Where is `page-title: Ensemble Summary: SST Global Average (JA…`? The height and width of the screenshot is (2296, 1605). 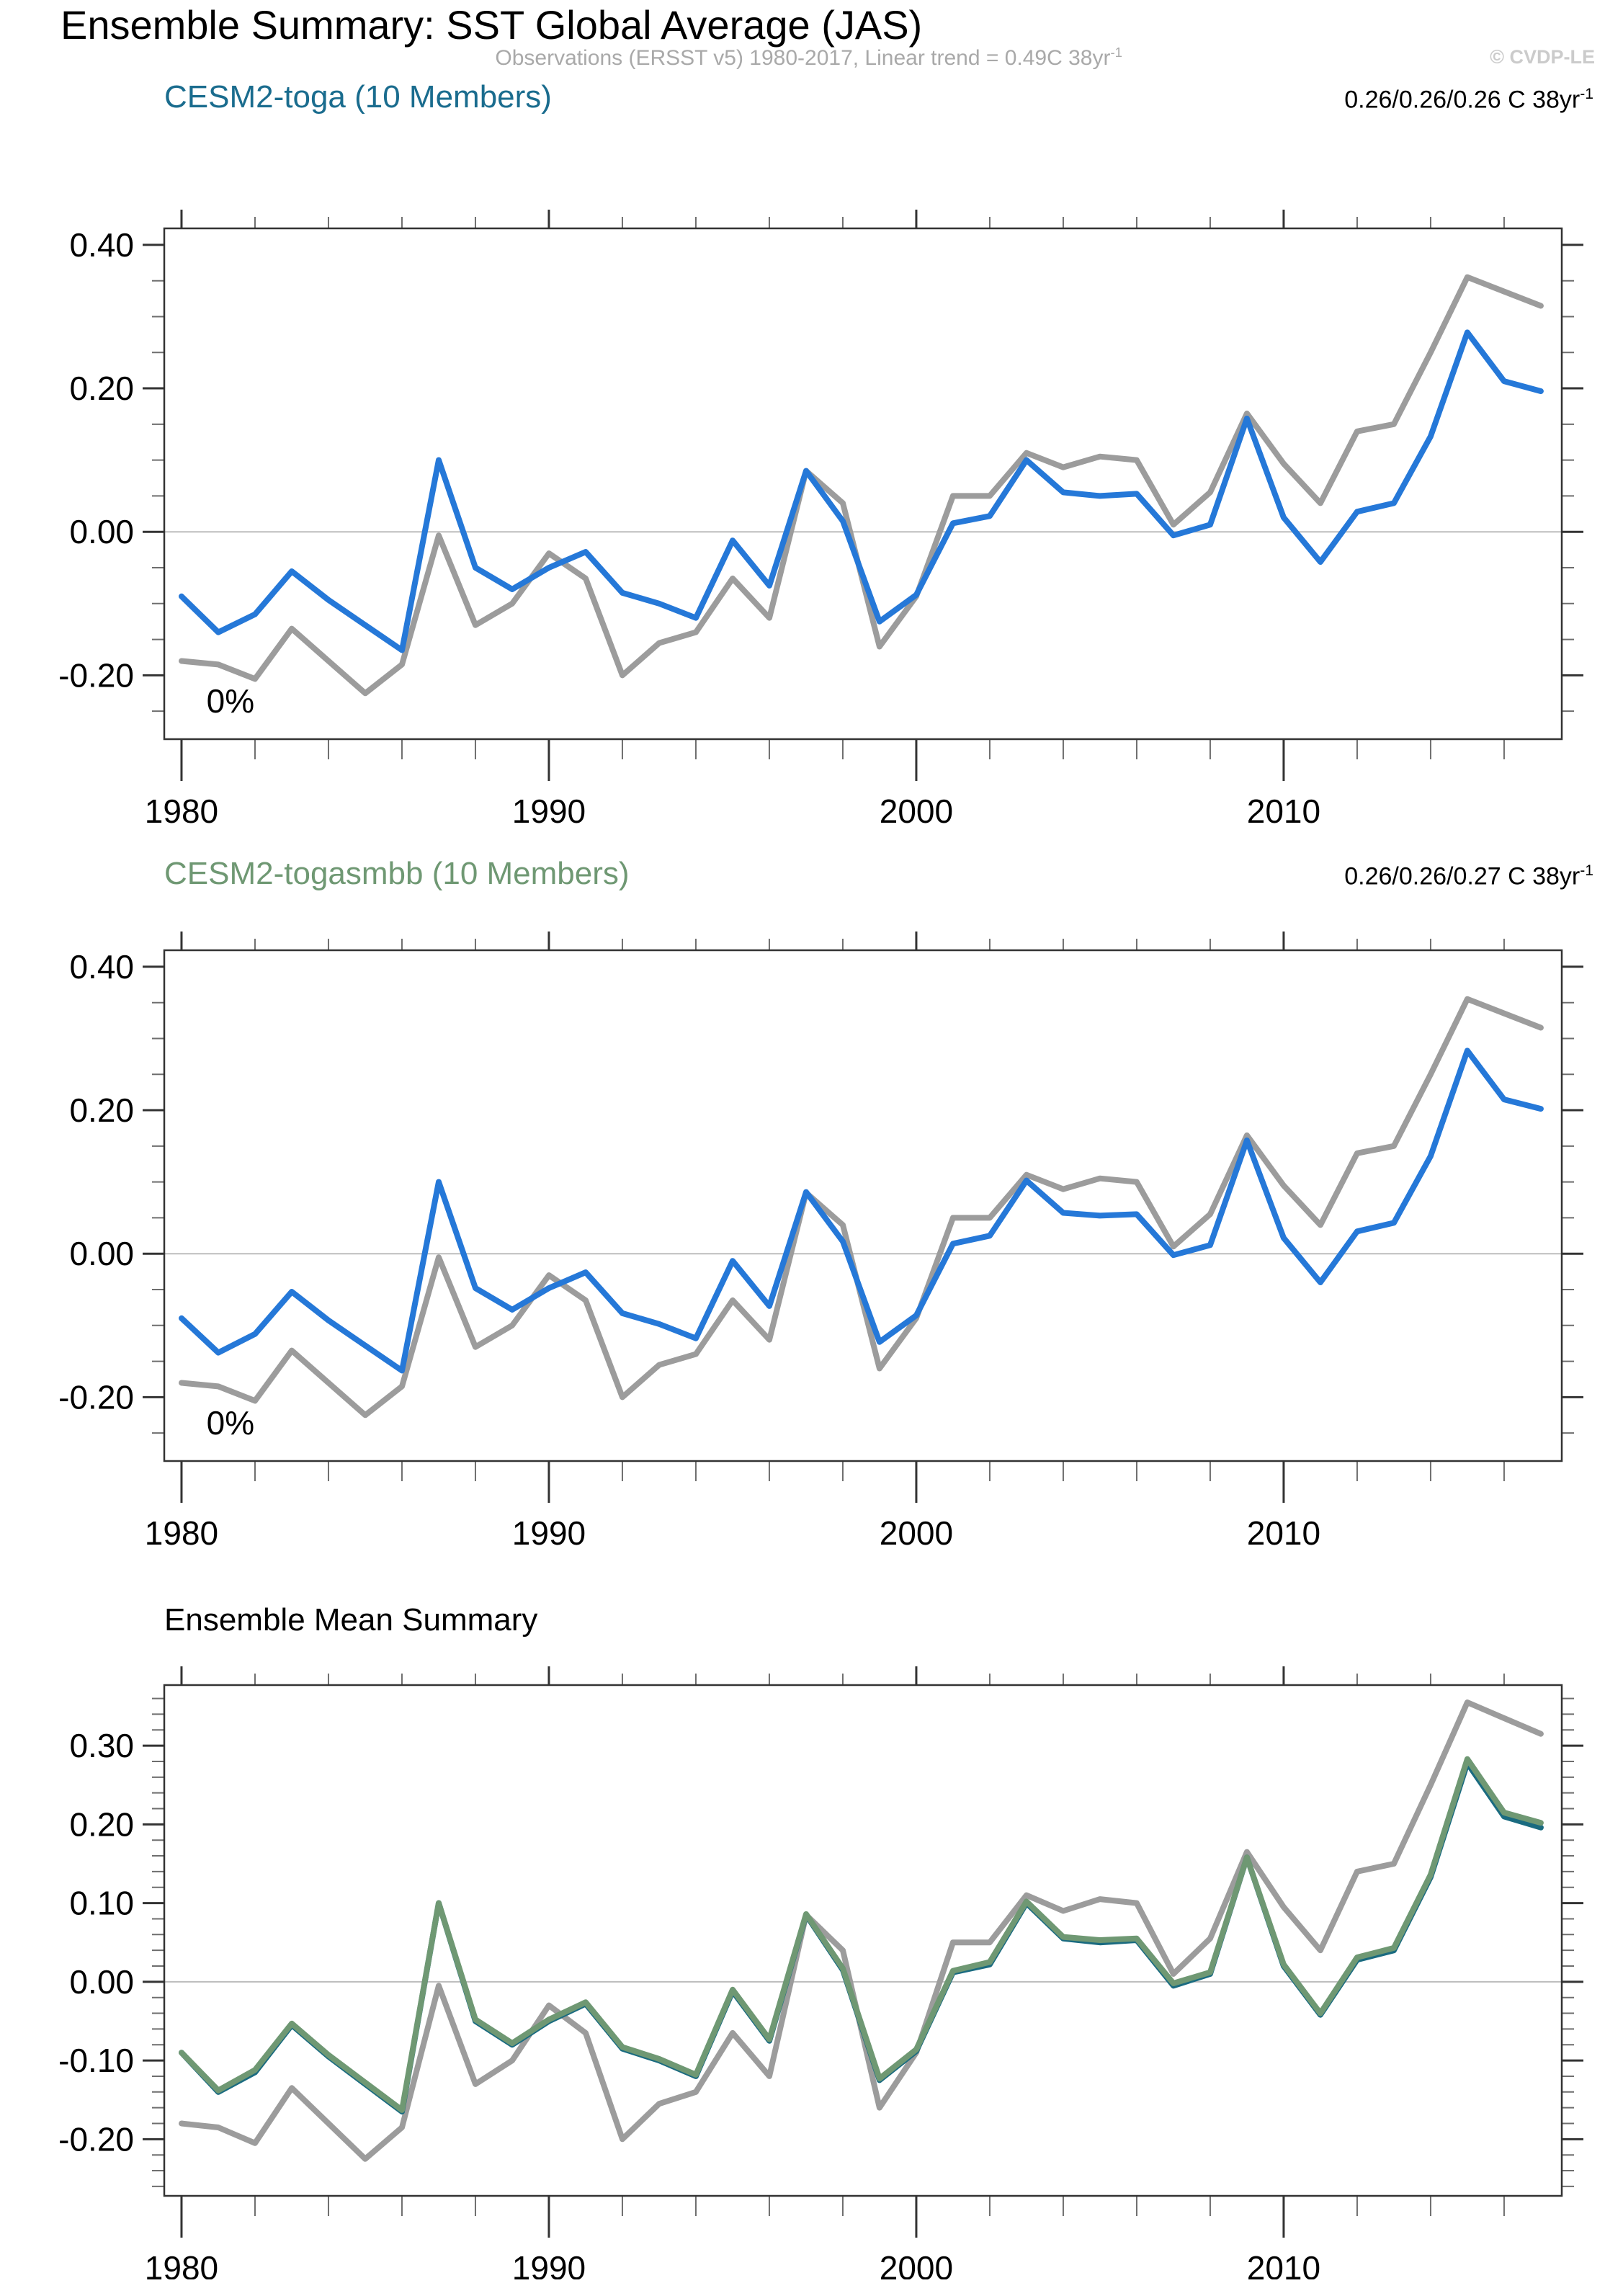
page-title: Ensemble Summary: SST Global Average (JA… is located at coordinates (492, 25).